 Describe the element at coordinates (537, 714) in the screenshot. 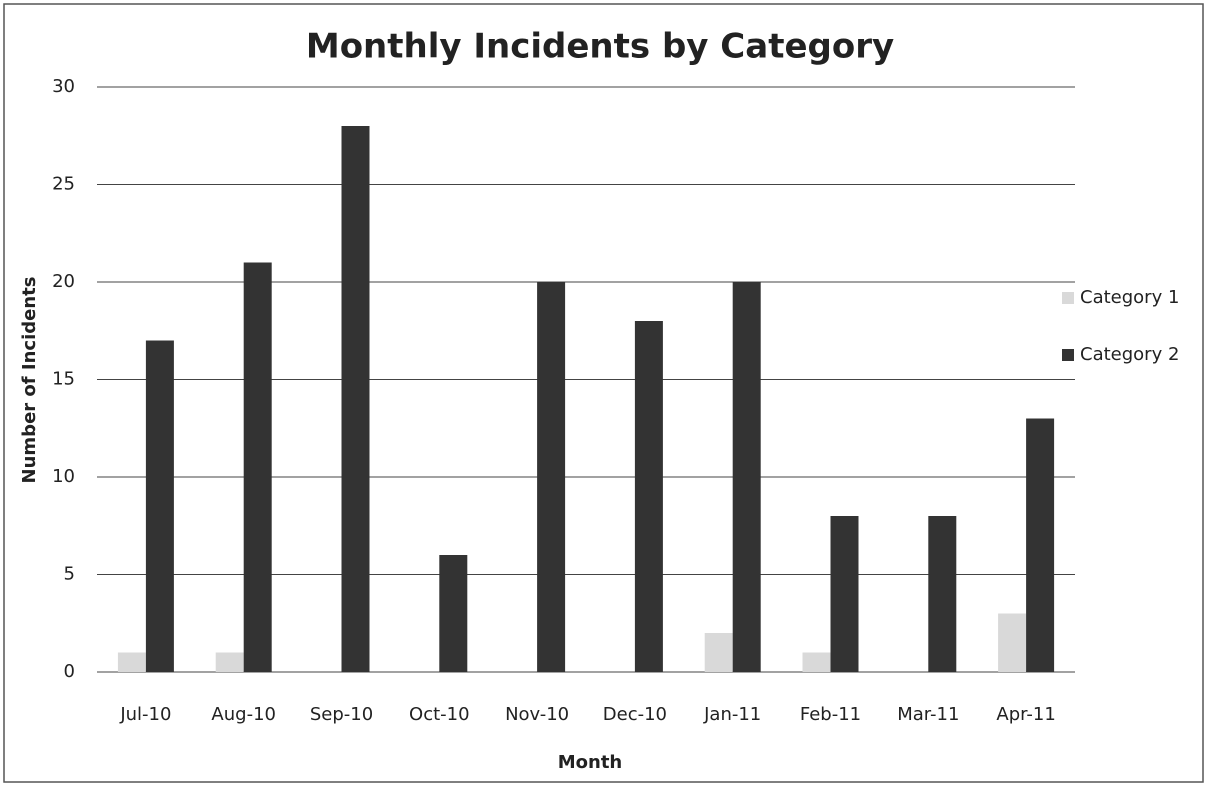

I see `x-tick-label: Nov-10` at that location.